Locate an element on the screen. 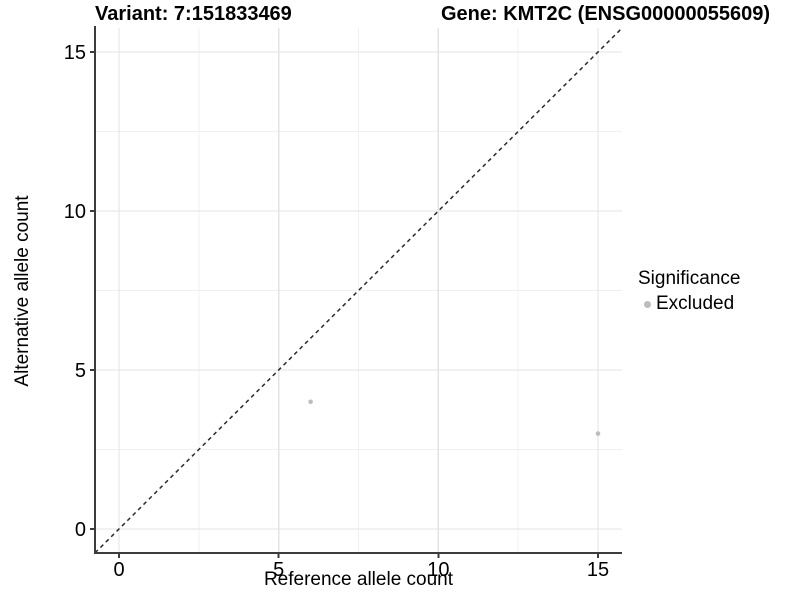  x-tick-label: 15 is located at coordinates (598, 570).